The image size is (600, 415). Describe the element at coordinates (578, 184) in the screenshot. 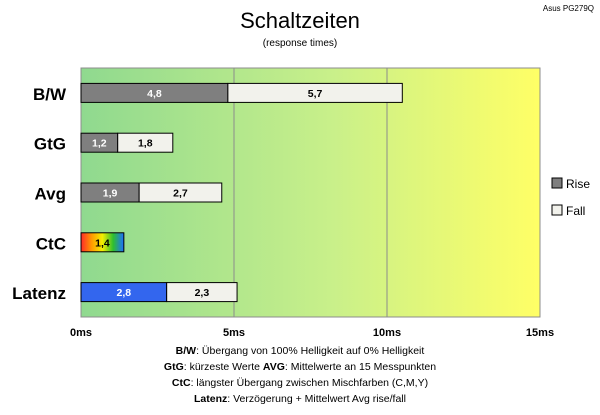

I see `legend-label-rise: Rise` at that location.